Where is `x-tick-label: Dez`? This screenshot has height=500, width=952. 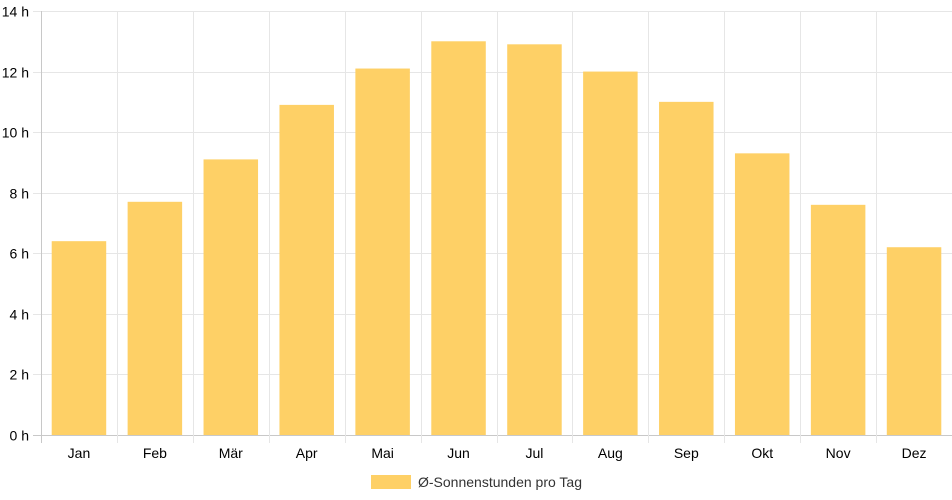 x-tick-label: Dez is located at coordinates (914, 453).